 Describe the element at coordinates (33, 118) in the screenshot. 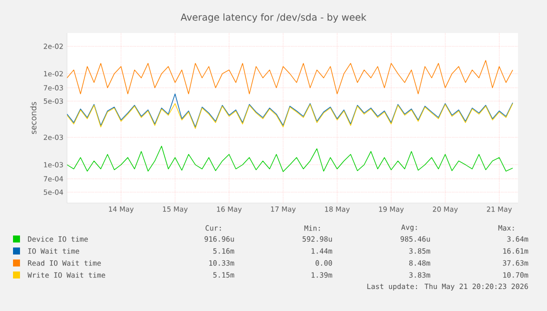

I see `y-axis-title: seconds` at that location.